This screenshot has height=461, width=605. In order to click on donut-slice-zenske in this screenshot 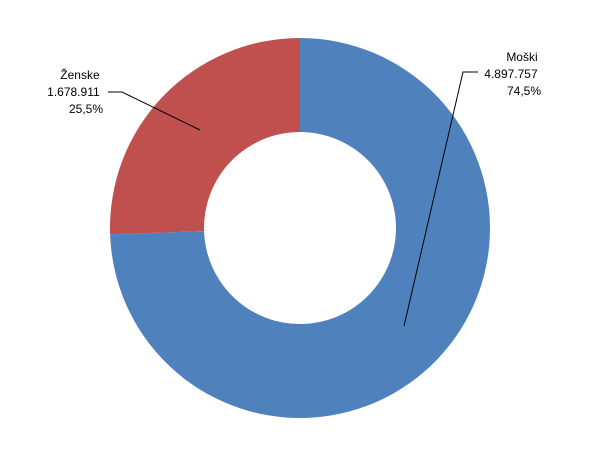, I will do `click(204, 136)`.